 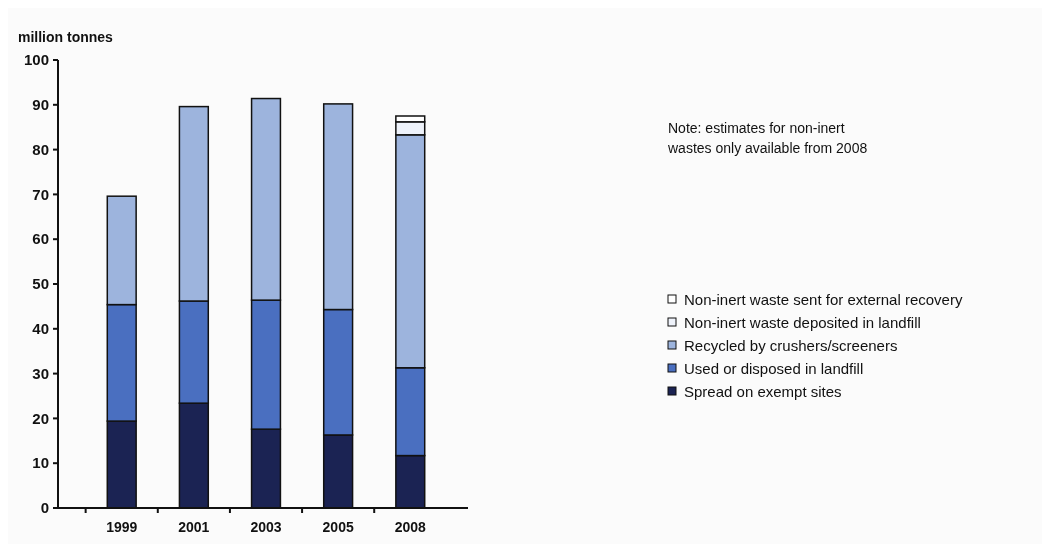 What do you see at coordinates (122, 527) in the screenshot?
I see `x-tick-label: 1999` at bounding box center [122, 527].